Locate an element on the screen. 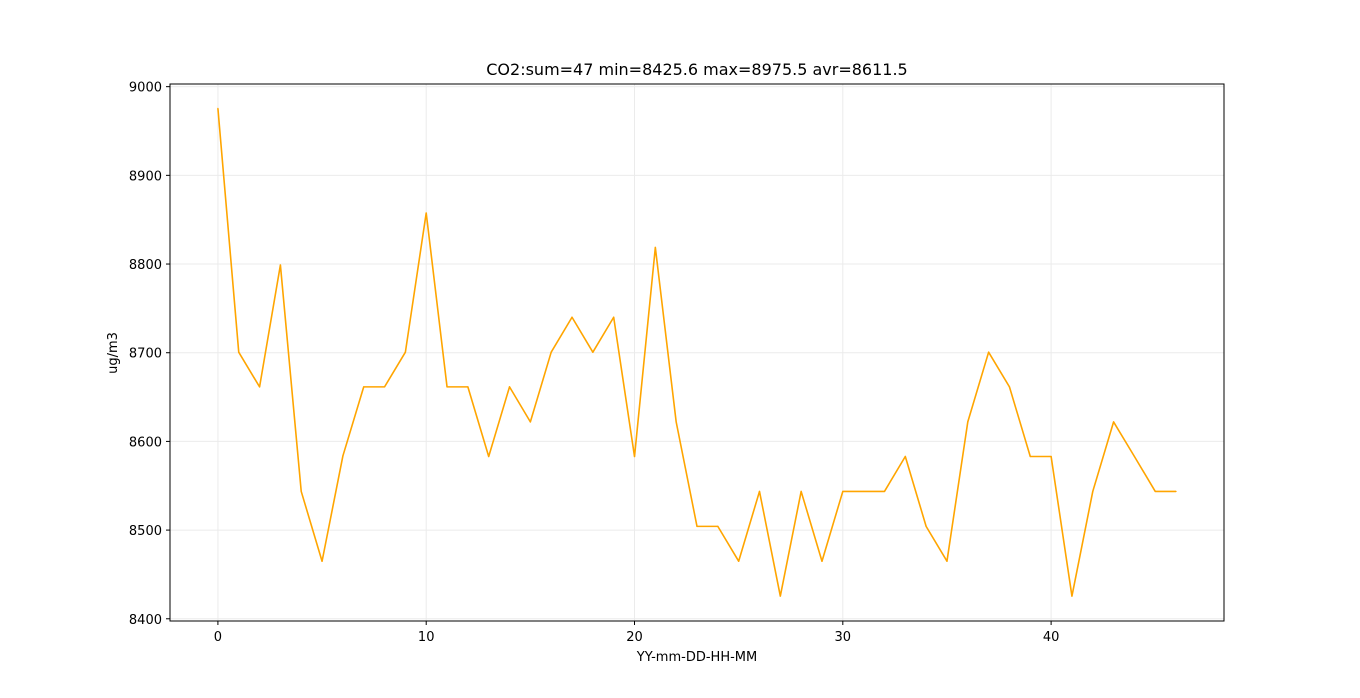 The height and width of the screenshot is (698, 1360). y-tick-label: 8400 is located at coordinates (145, 620).